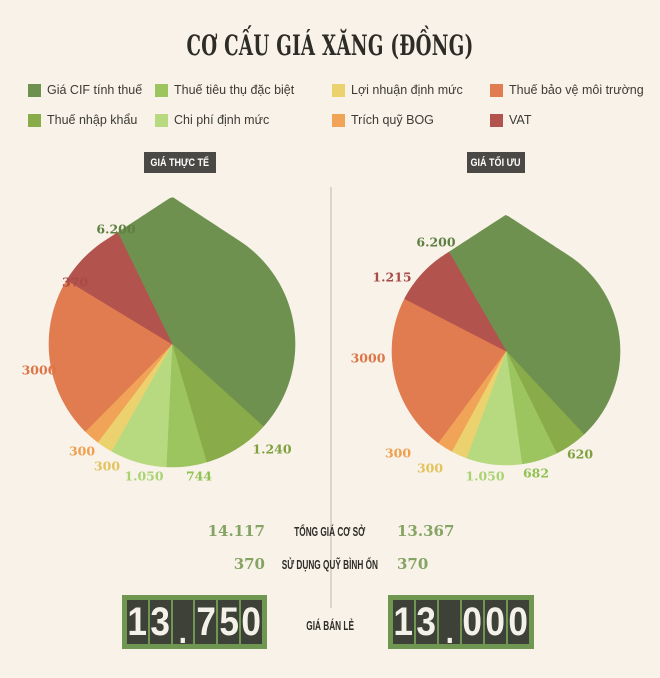  I want to click on slice-label-actual-nhap_khau: 1.240, so click(272, 449).